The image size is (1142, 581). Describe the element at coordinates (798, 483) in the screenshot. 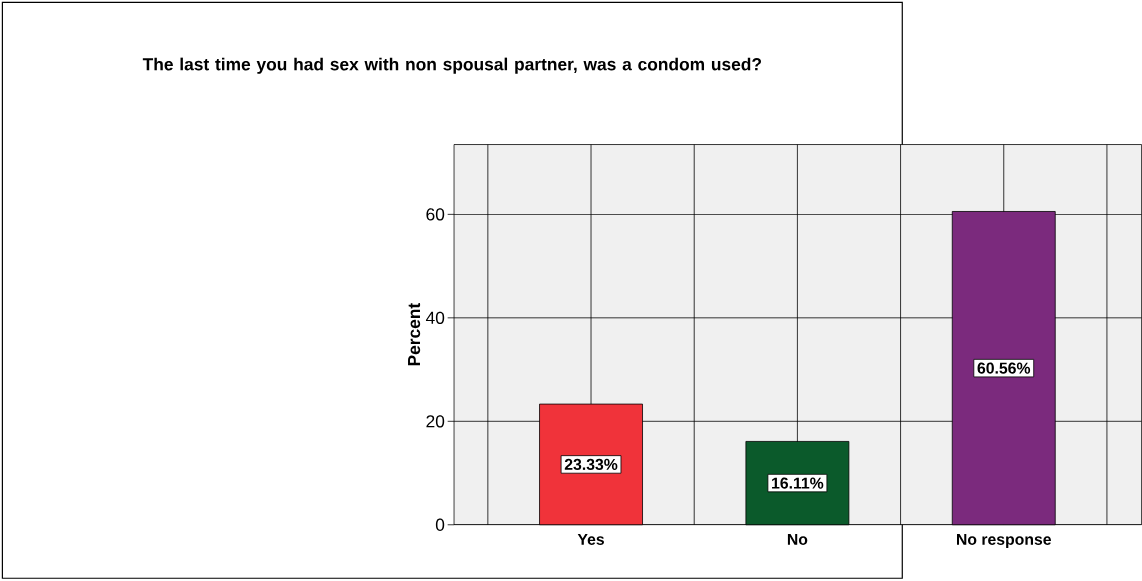

I see `data-label: 16.11%` at that location.